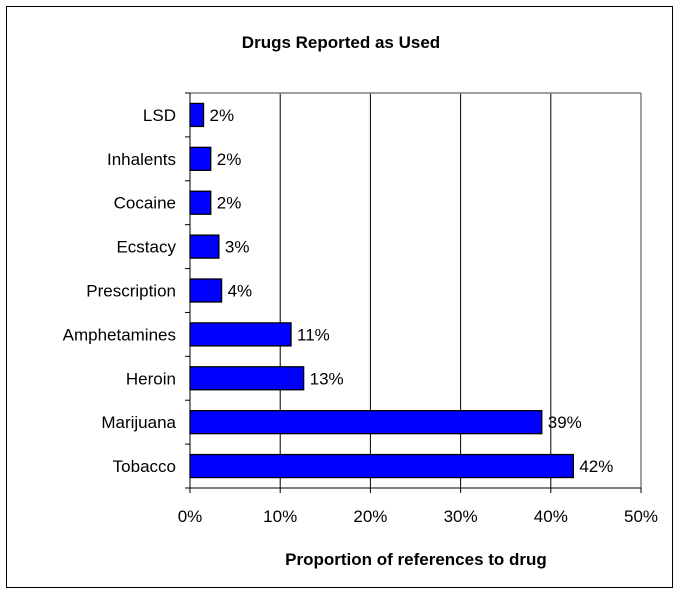 This screenshot has width=680, height=594. What do you see at coordinates (240, 334) in the screenshot?
I see `bar-amphetamines` at bounding box center [240, 334].